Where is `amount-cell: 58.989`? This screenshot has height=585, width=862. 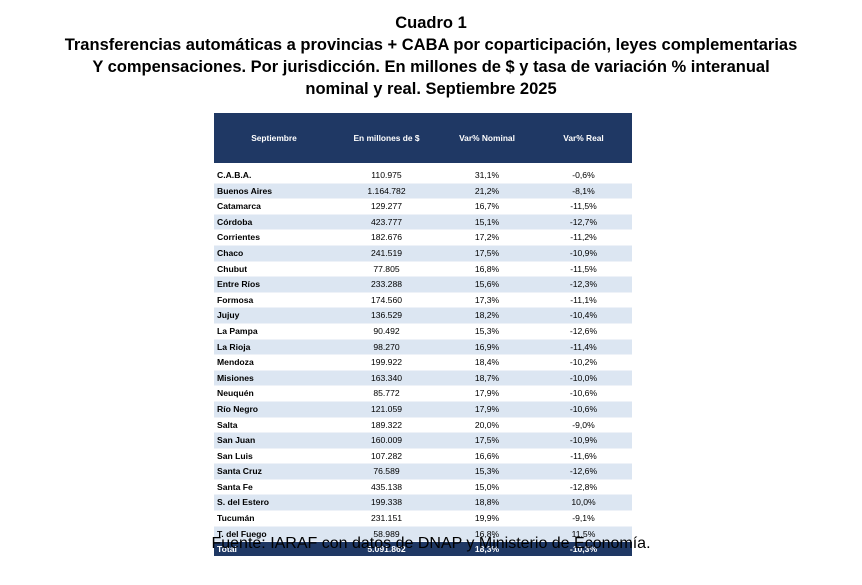 amount-cell: 58.989 is located at coordinates (386, 534).